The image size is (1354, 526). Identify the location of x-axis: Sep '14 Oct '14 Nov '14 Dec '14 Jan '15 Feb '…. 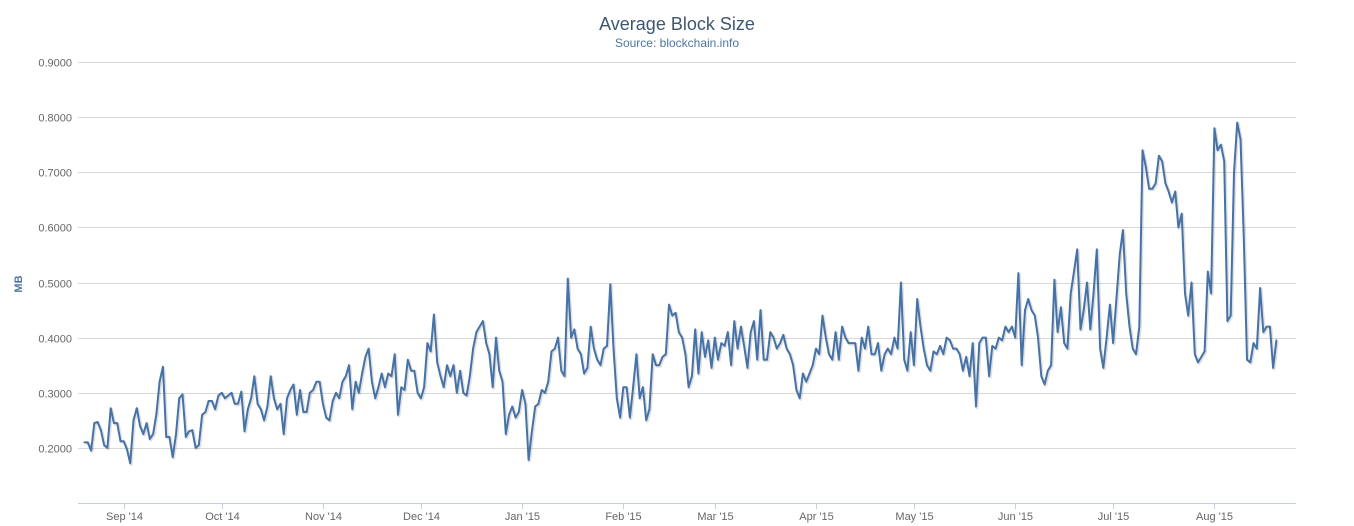
(687, 513).